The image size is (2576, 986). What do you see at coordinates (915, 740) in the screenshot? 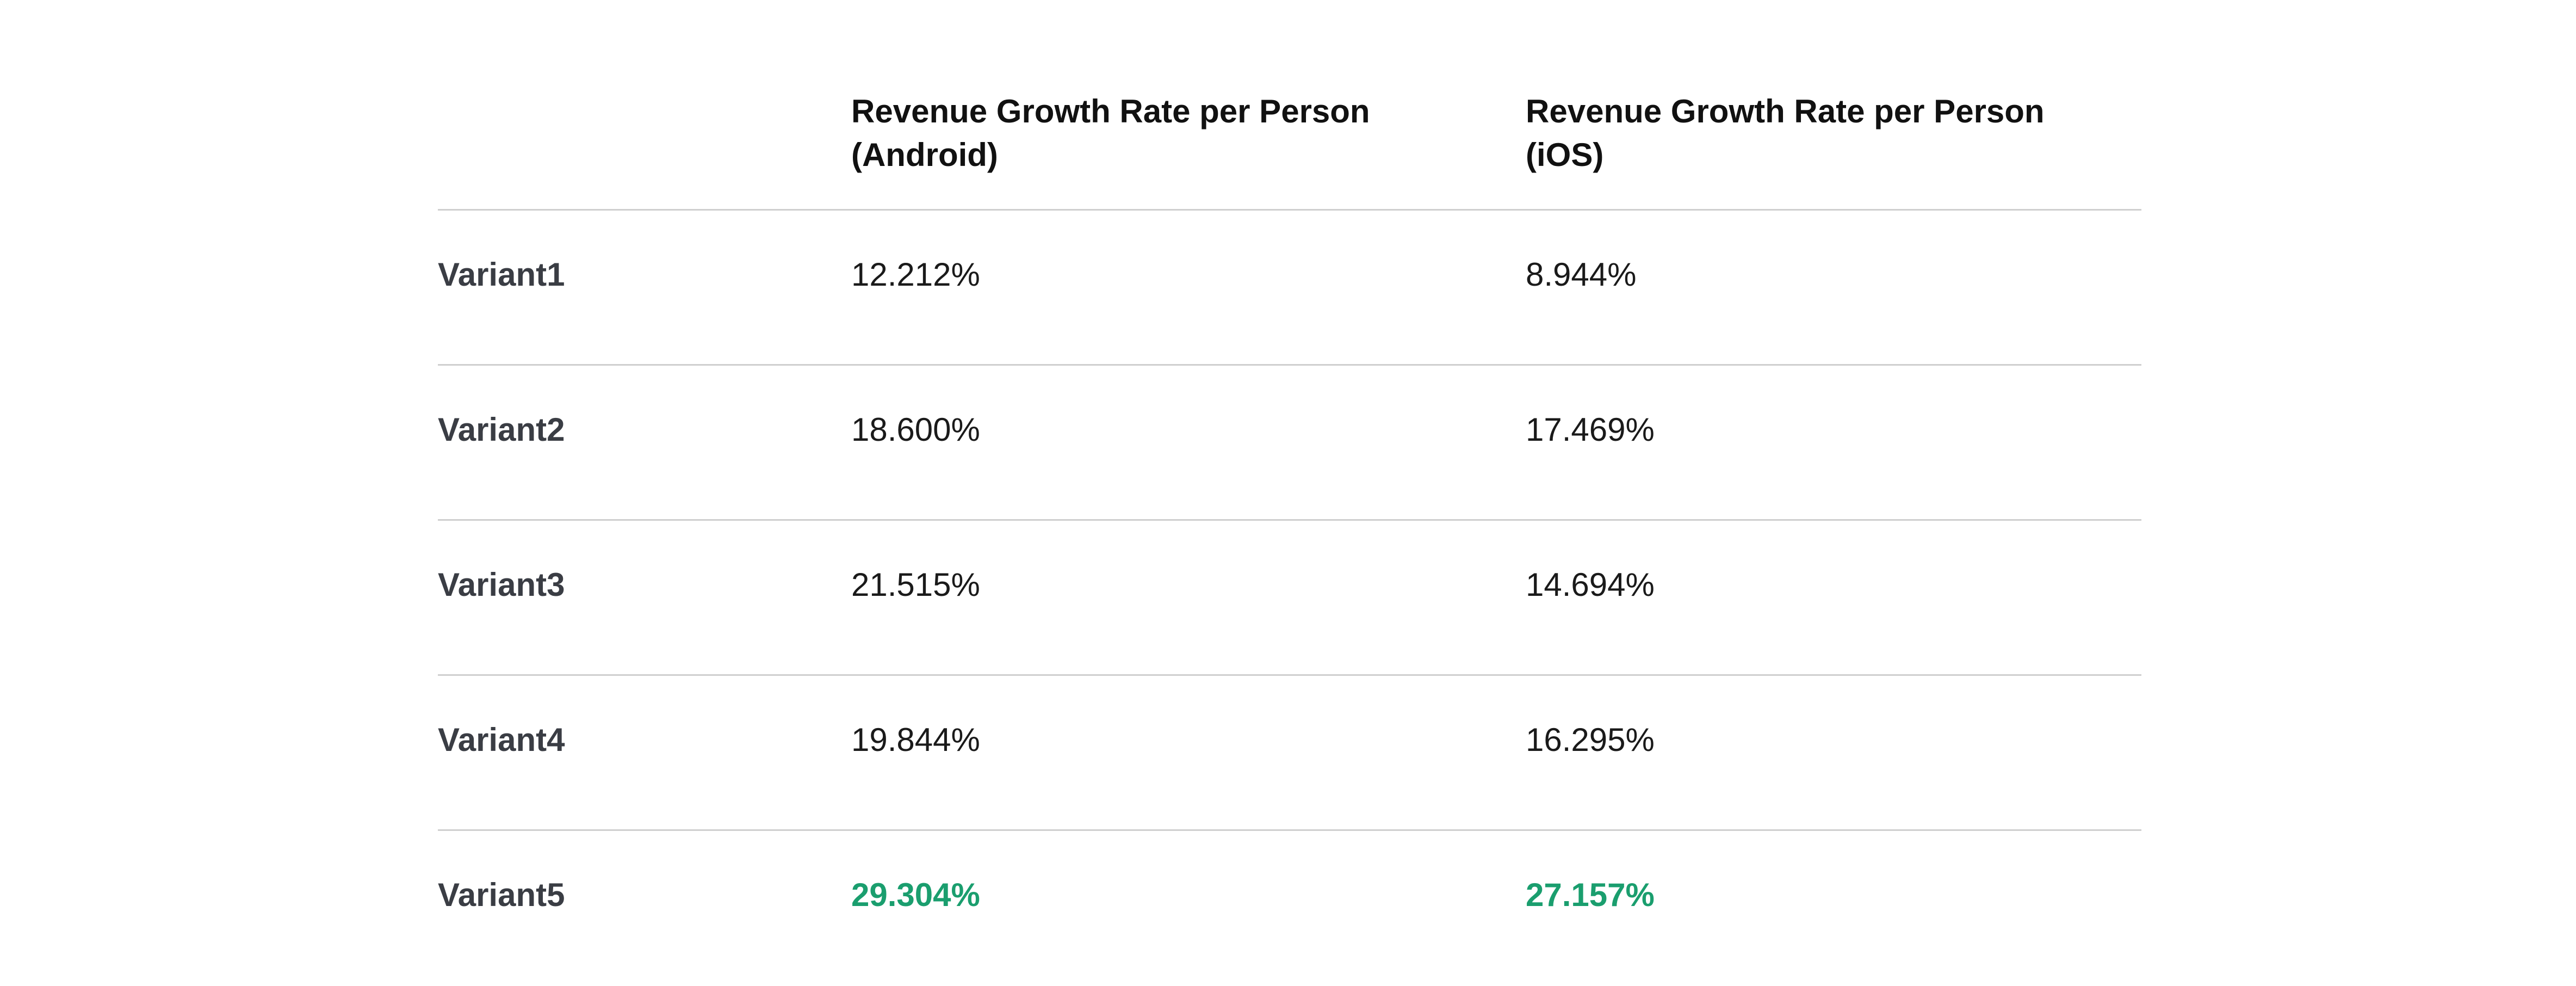
I see `android-value: 19.844%` at bounding box center [915, 740].